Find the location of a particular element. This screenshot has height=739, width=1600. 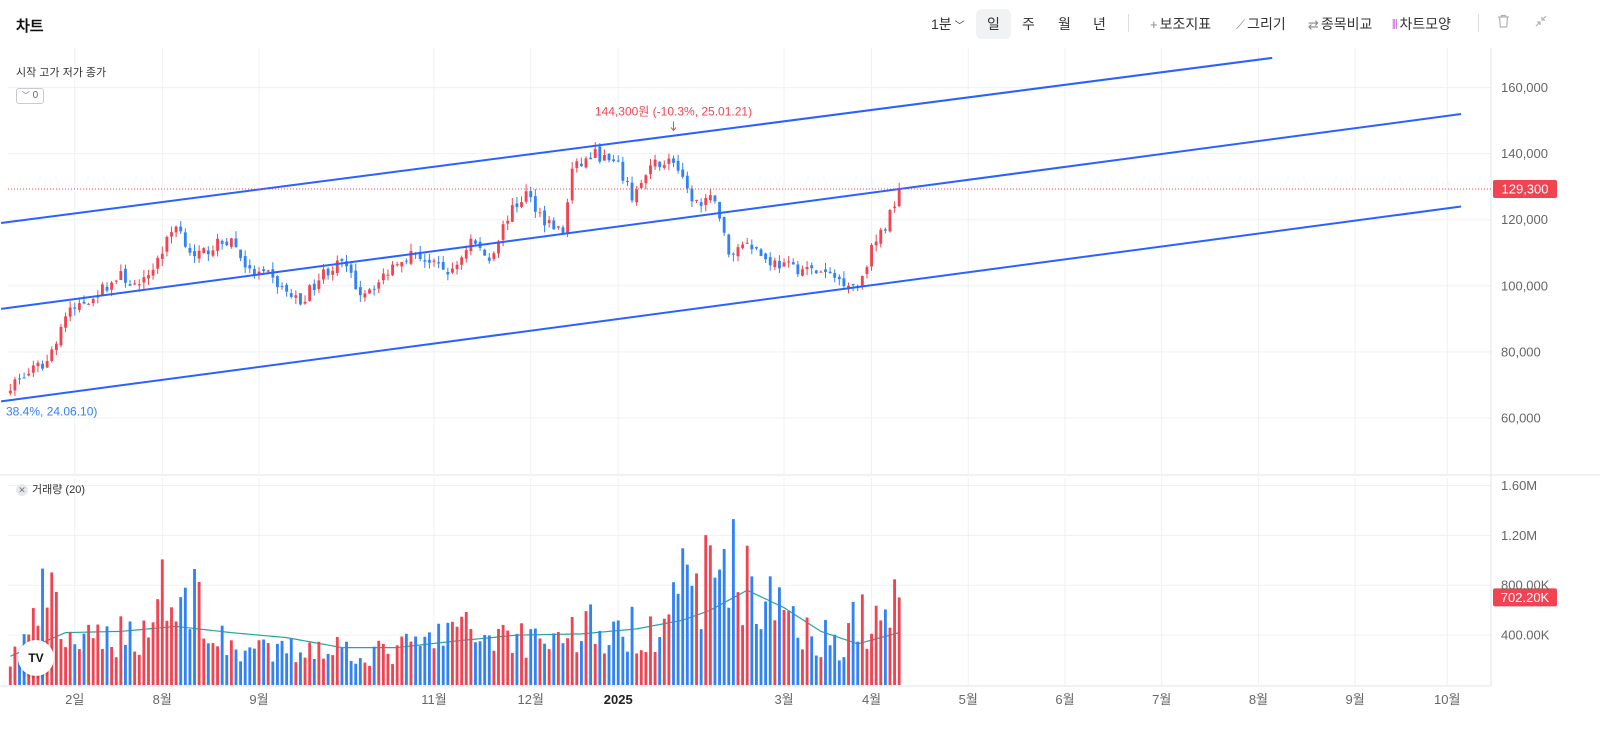

draw-button: ⟋ 그리기 is located at coordinates (1261, 24).